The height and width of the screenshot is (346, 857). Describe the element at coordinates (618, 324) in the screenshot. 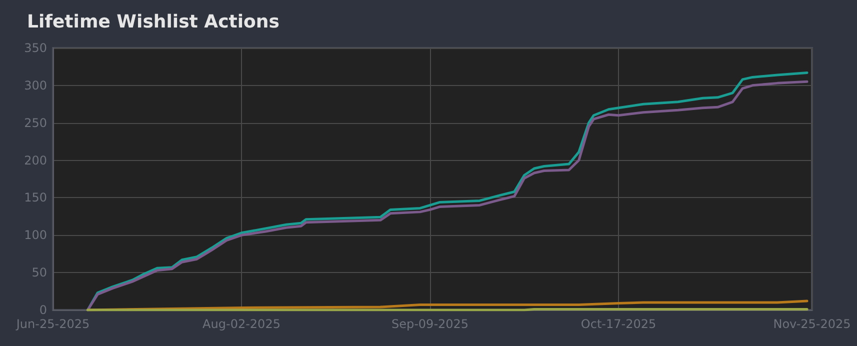

I see `x-tick-label: Oct-17-2025` at that location.